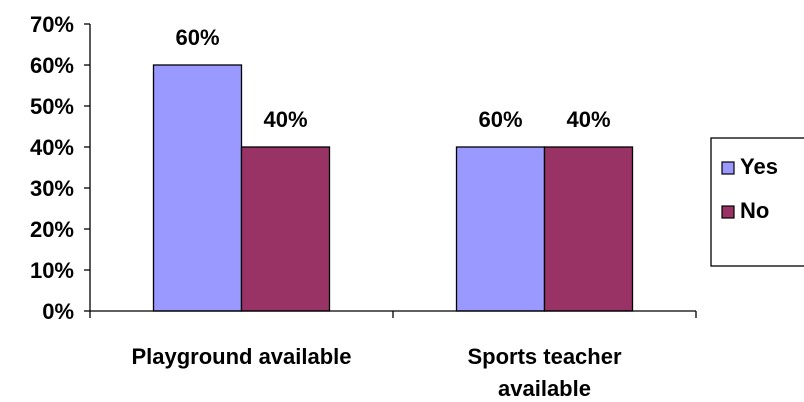 This screenshot has height=402, width=804. What do you see at coordinates (500, 119) in the screenshot?
I see `data-label-yes-1: 60%` at bounding box center [500, 119].